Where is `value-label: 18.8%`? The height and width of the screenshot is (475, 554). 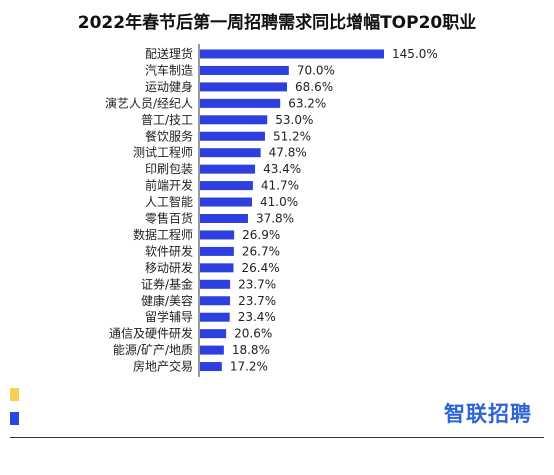
value-label: 18.8% is located at coordinates (251, 350).